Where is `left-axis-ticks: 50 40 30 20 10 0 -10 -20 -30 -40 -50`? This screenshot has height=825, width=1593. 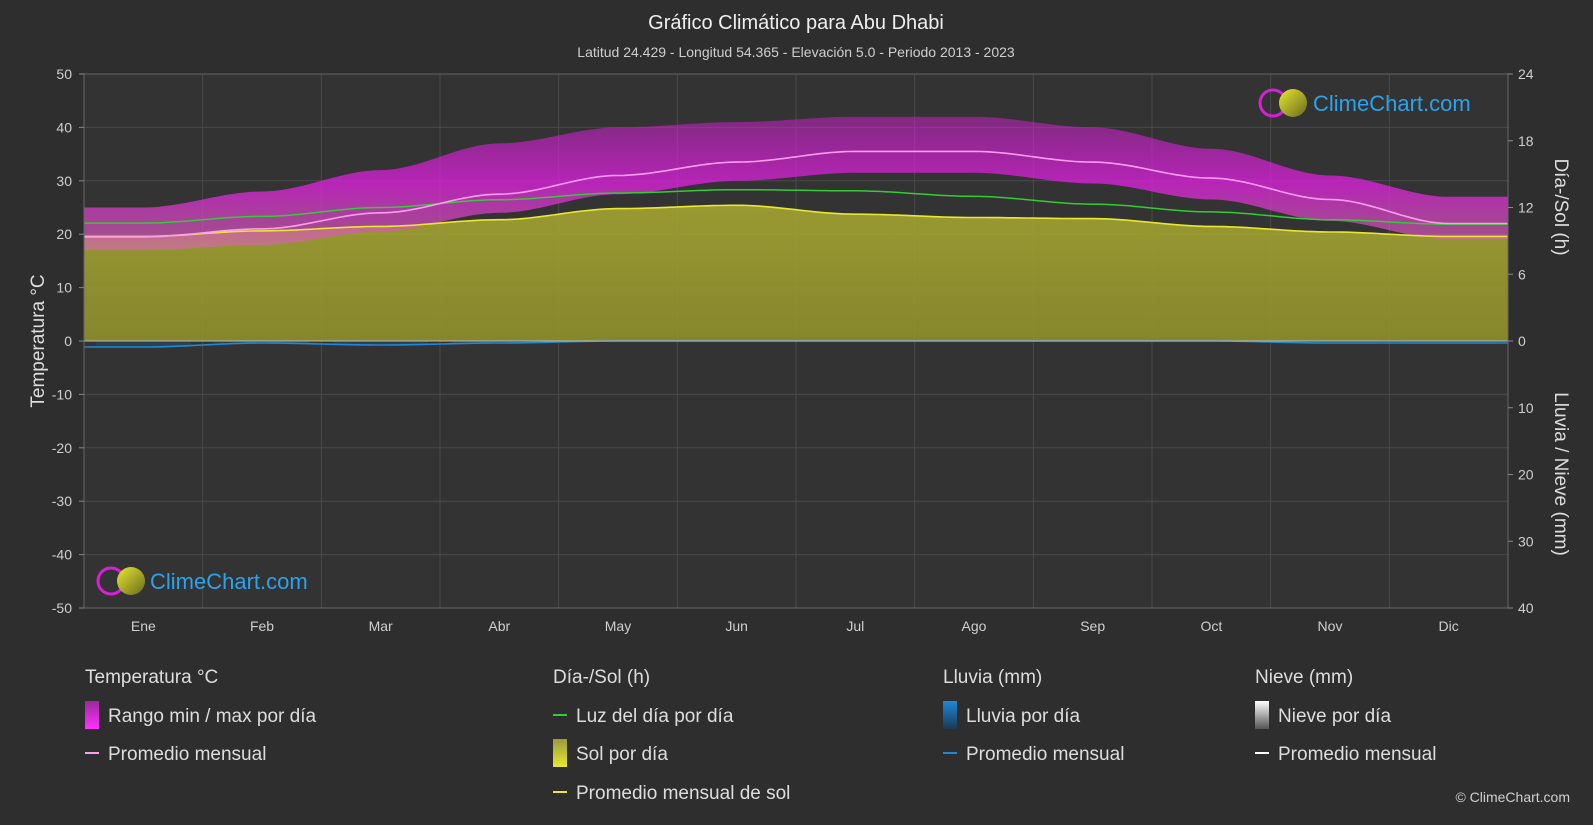 left-axis-ticks: 50 40 30 20 10 0 -10 -20 -30 -40 -50 is located at coordinates (68, 341).